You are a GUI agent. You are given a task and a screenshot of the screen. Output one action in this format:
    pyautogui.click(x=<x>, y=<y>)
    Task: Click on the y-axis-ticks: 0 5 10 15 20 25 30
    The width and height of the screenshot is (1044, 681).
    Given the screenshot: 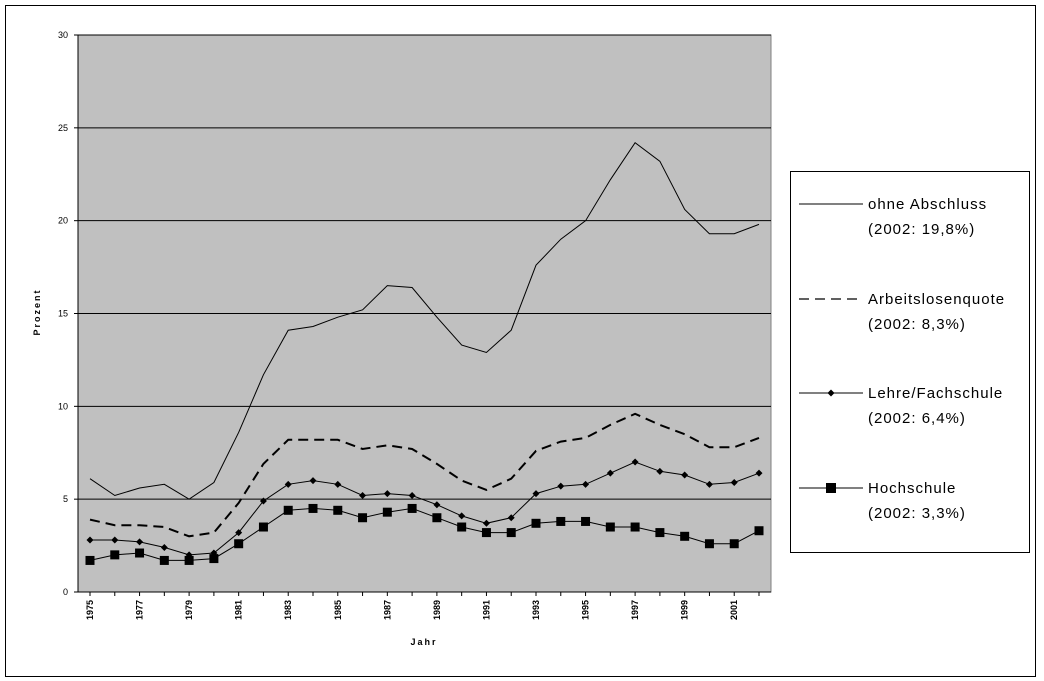 What is the action you would take?
    pyautogui.click(x=68, y=313)
    